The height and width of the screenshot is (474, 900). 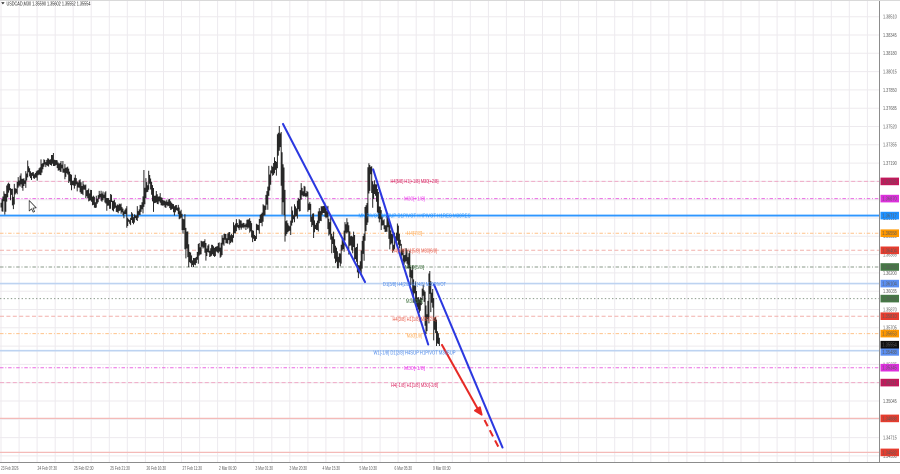 I want to click on svg-text: 1.36035, so click(x=890, y=292).